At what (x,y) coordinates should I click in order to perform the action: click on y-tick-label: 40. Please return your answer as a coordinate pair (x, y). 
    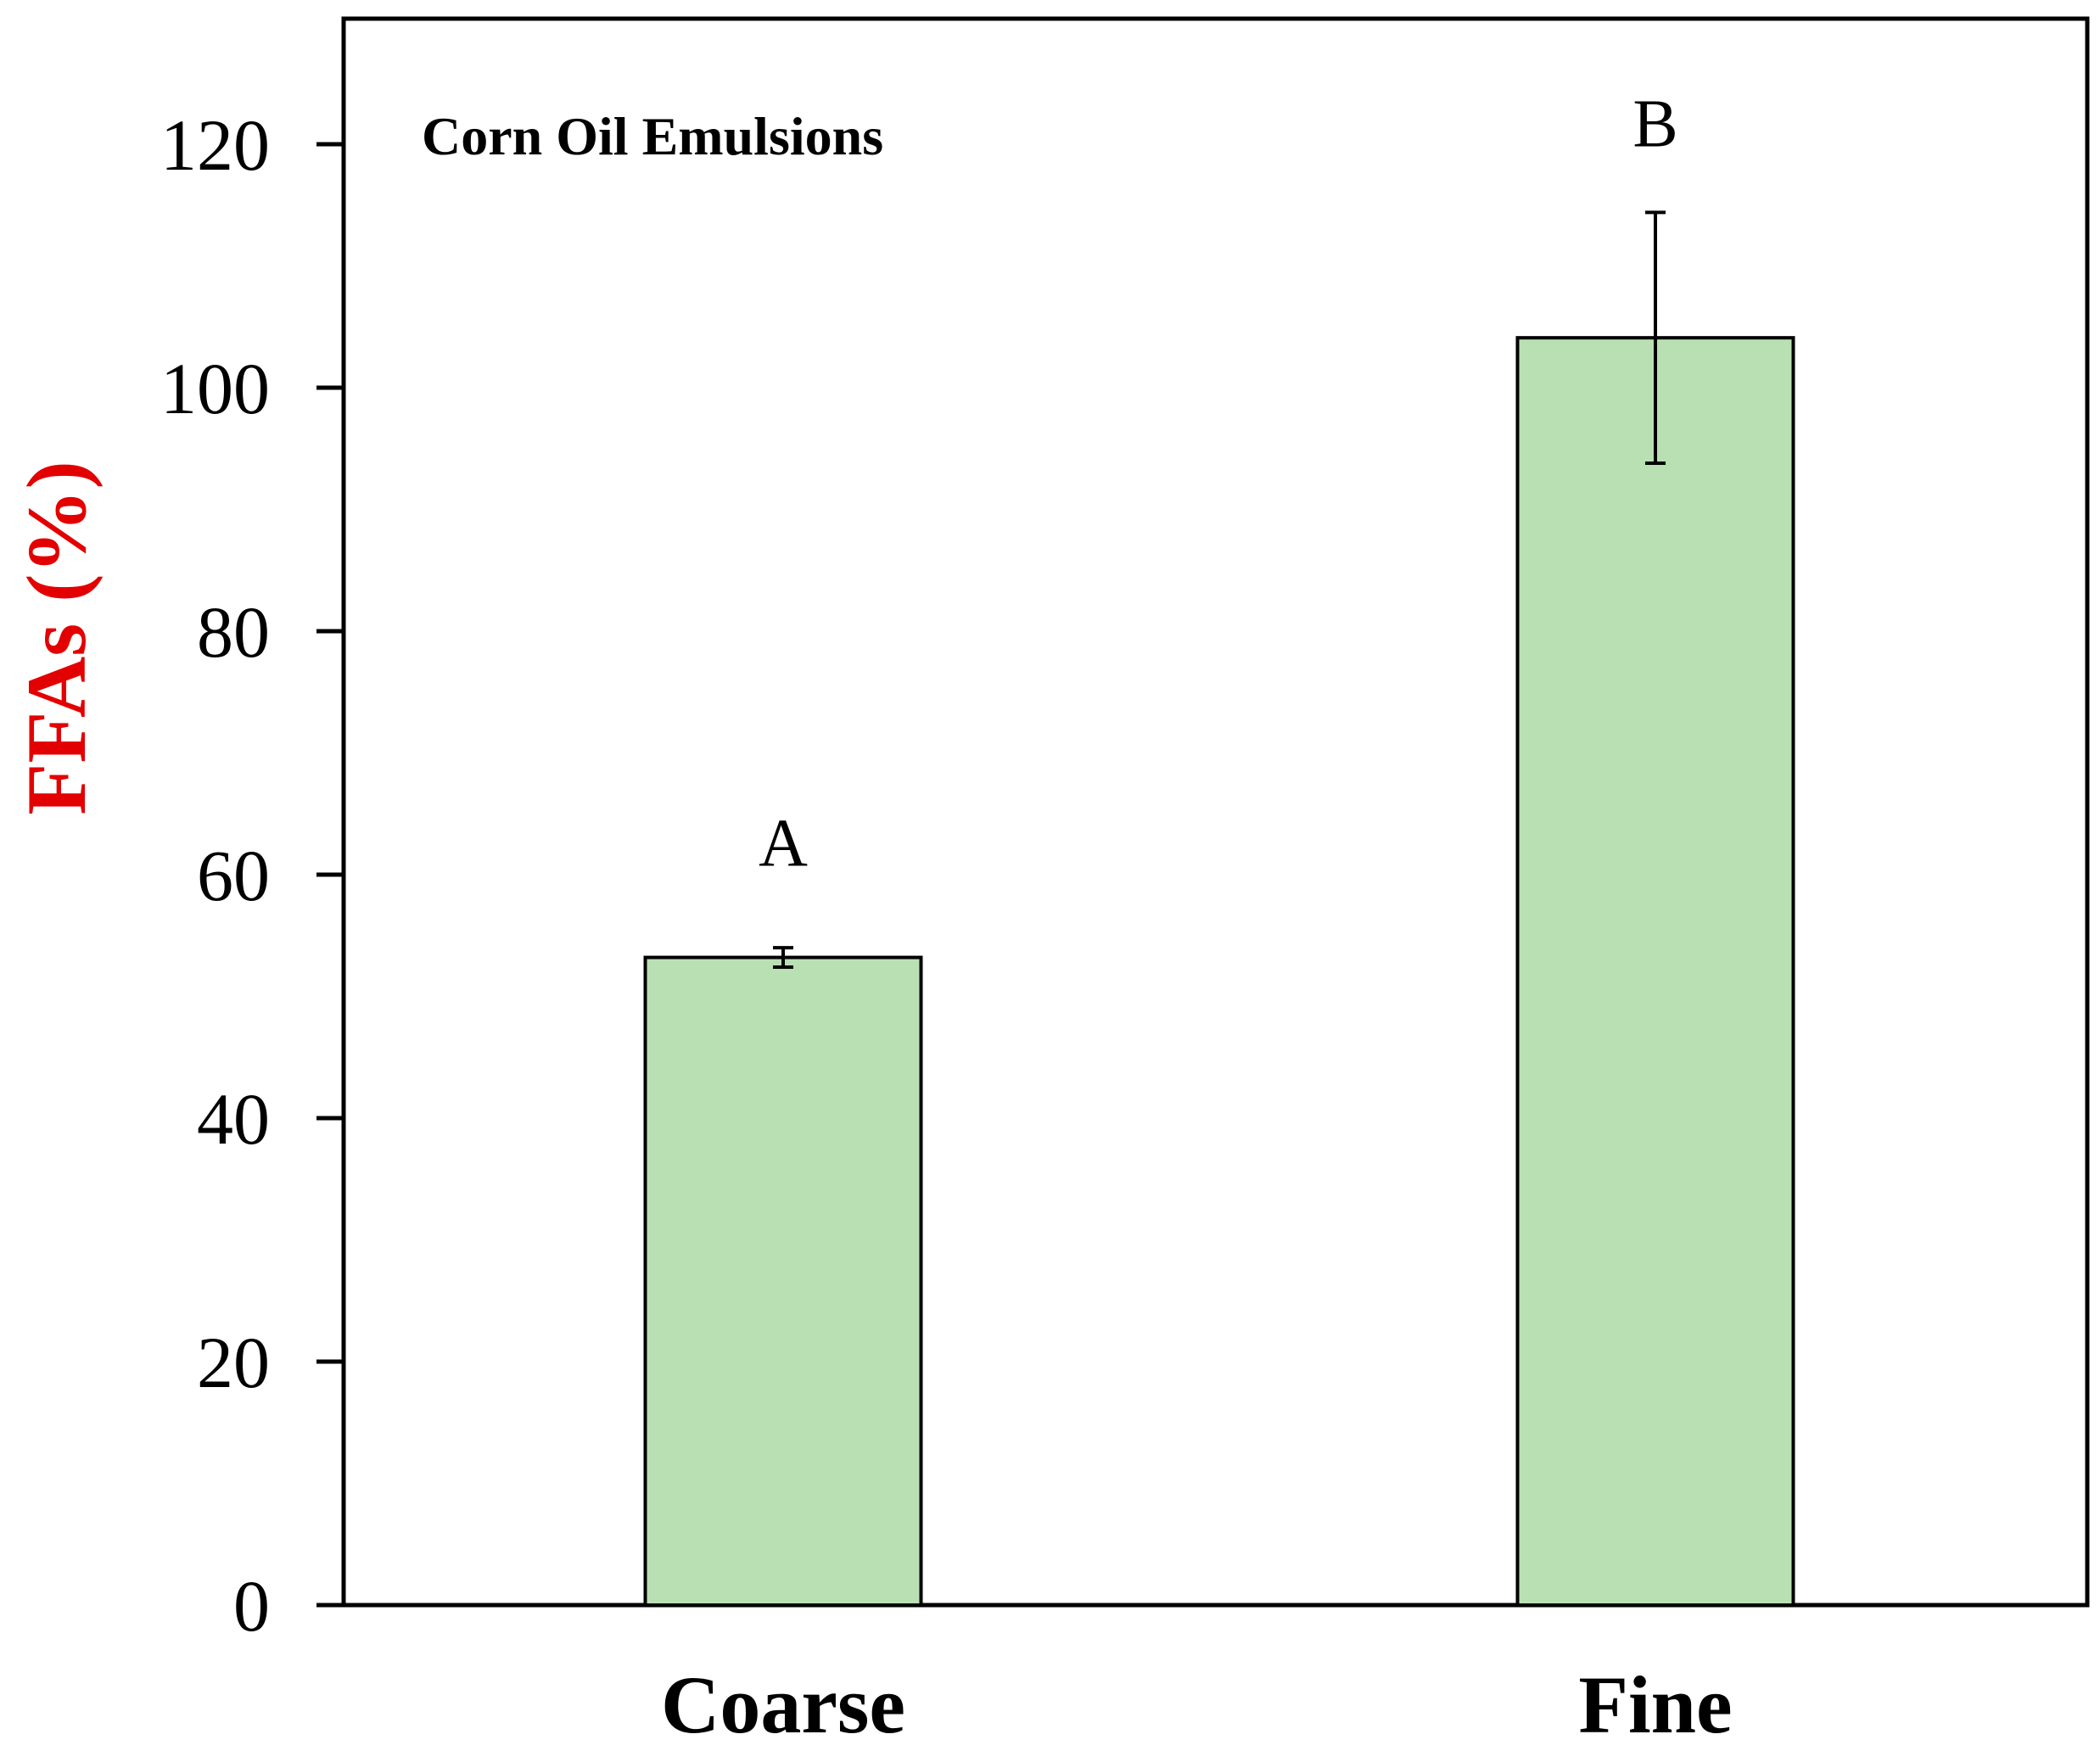
    Looking at the image, I should click on (233, 1119).